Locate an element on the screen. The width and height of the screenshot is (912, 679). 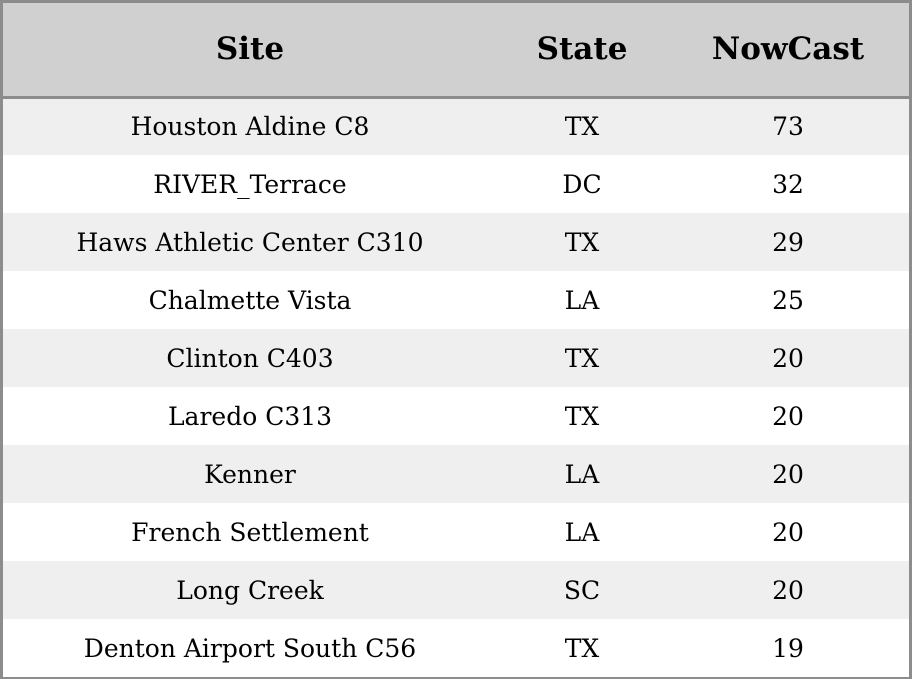
cell-nowcast: 25 is located at coordinates (788, 300).